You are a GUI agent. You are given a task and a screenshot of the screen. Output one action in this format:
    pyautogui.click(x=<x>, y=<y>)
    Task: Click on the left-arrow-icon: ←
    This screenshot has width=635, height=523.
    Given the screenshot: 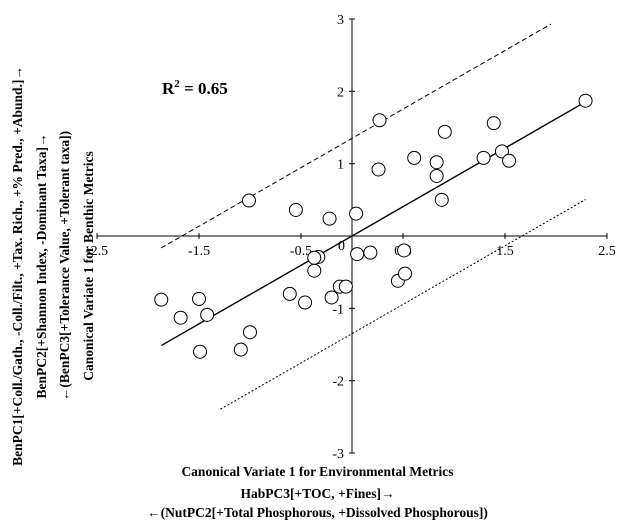 What is the action you would take?
    pyautogui.click(x=154, y=512)
    